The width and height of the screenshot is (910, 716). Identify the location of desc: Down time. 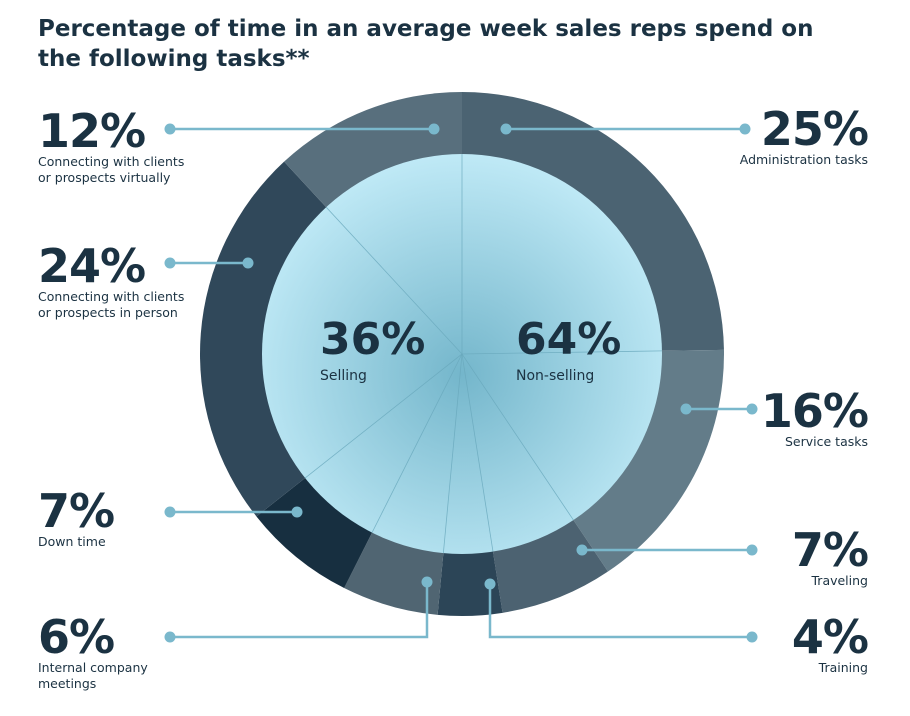
(72, 541).